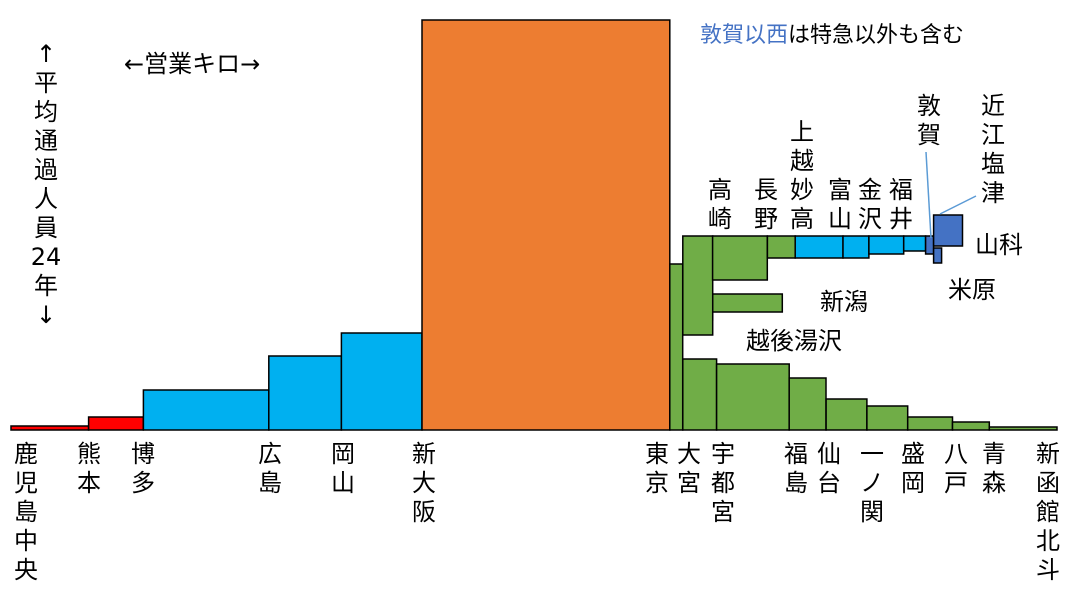  What do you see at coordinates (26, 570) in the screenshot?
I see `station-label-char: 央` at bounding box center [26, 570].